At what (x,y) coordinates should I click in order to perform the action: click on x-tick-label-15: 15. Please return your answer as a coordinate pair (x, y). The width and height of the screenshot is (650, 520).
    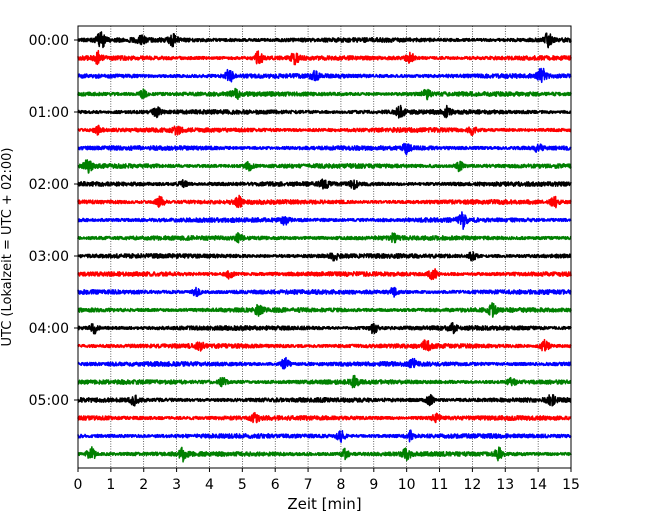
    Looking at the image, I should click on (571, 485).